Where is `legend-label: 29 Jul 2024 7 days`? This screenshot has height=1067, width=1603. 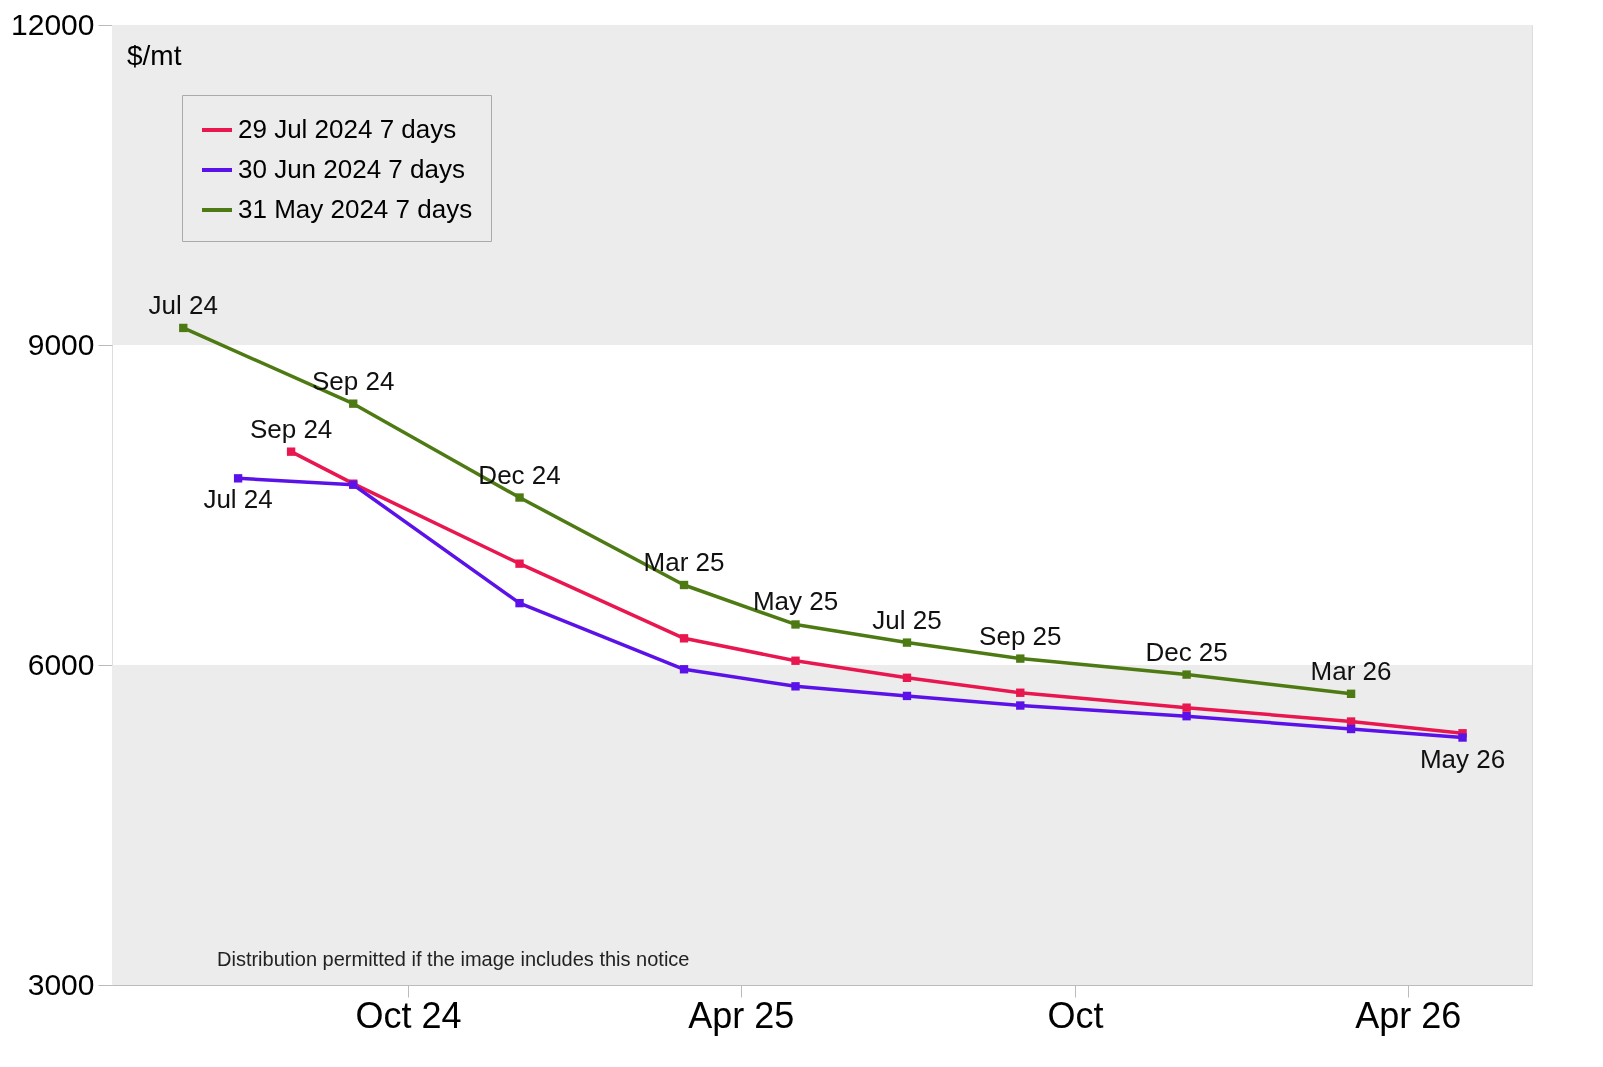 legend-label: 29 Jul 2024 7 days is located at coordinates (347, 129).